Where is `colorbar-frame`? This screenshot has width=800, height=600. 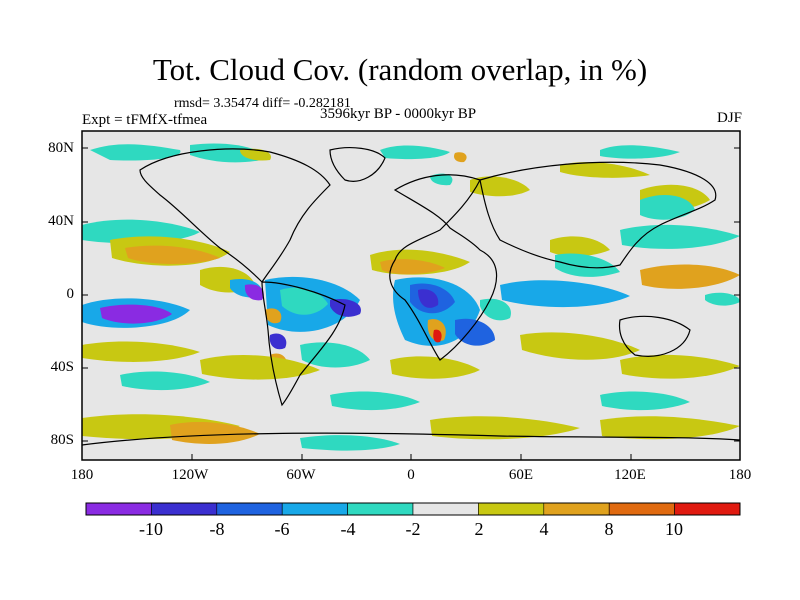 colorbar-frame is located at coordinates (413, 509).